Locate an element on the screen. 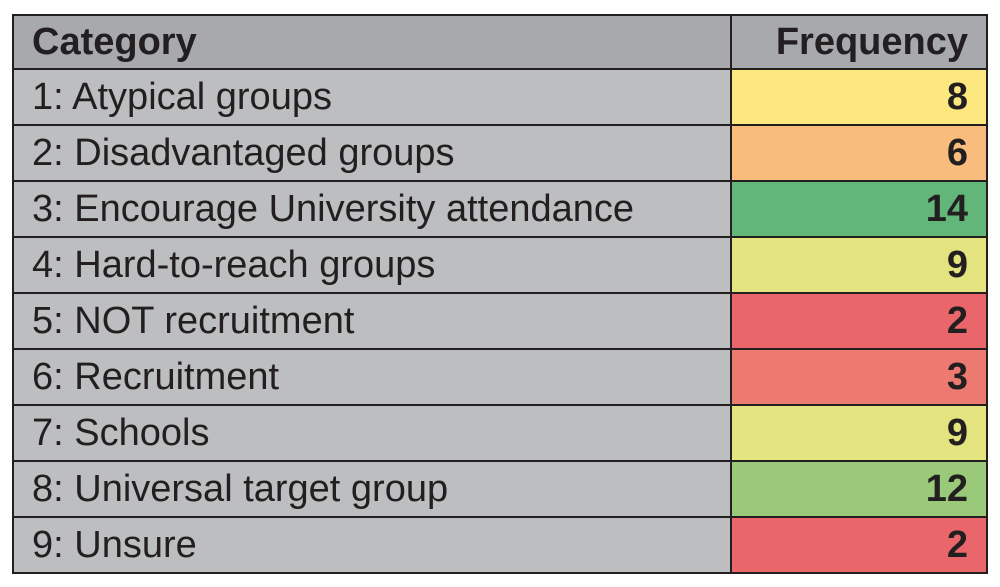  category-cell: 2: Disadvantaged groups is located at coordinates (372, 154).